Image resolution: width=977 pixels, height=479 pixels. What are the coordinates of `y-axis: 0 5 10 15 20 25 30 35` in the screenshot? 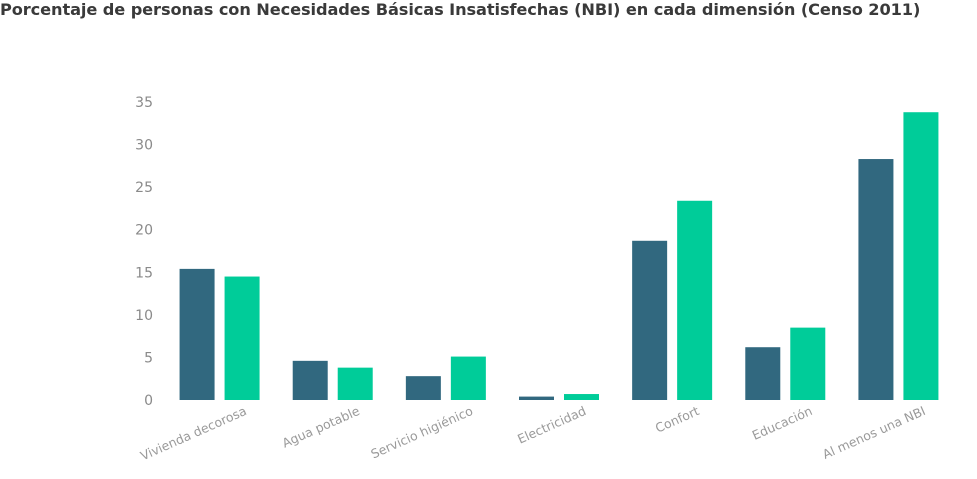 It's located at (144, 252).